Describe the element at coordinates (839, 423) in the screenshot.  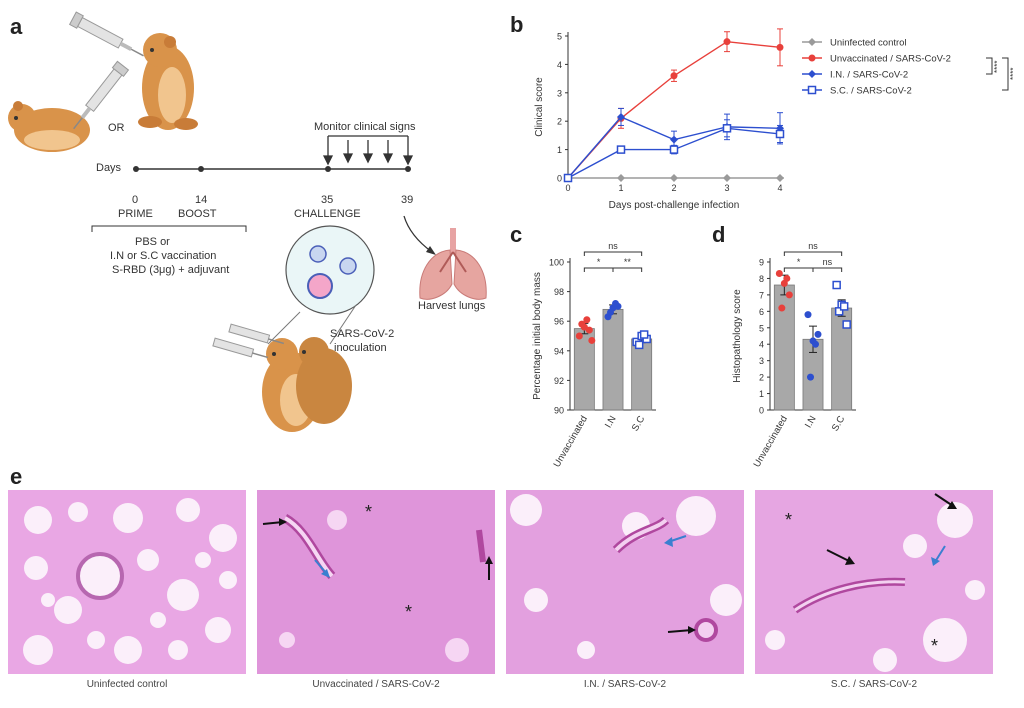
I see `x-tick-label: S.C` at that location.